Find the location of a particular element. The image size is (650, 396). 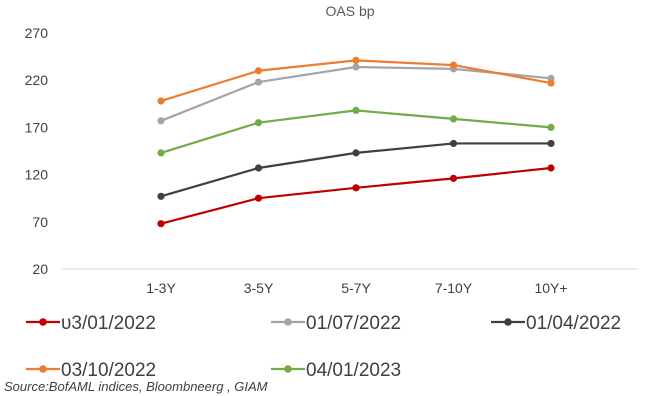

legend-label: υ3/01/2022 is located at coordinates (108, 323).